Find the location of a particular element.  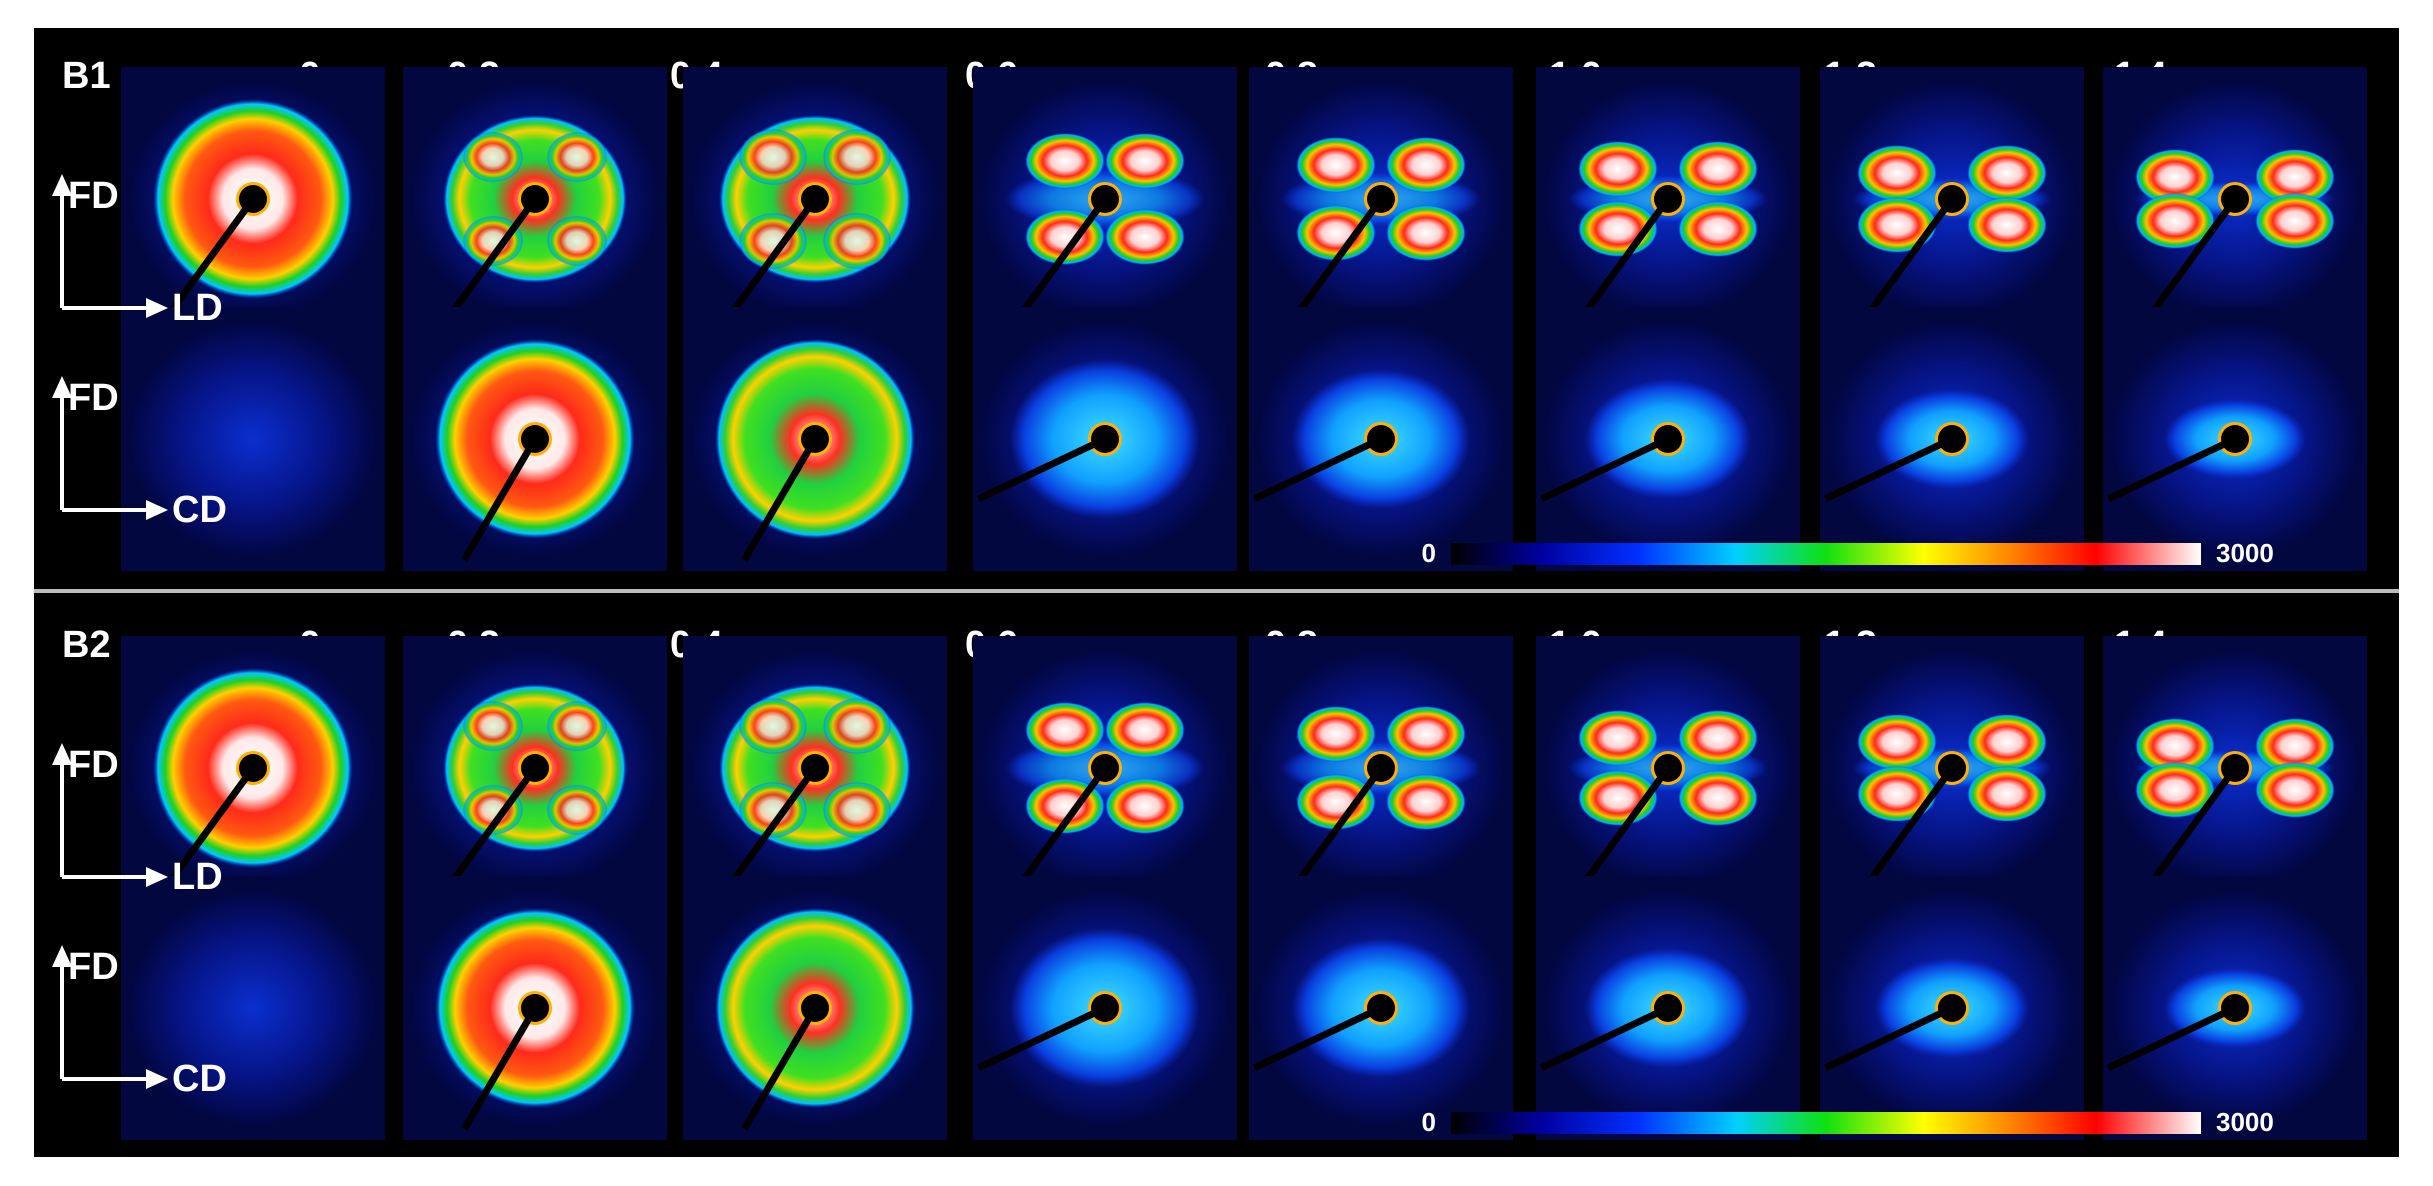

panel-label: B1 is located at coordinates (86, 76).